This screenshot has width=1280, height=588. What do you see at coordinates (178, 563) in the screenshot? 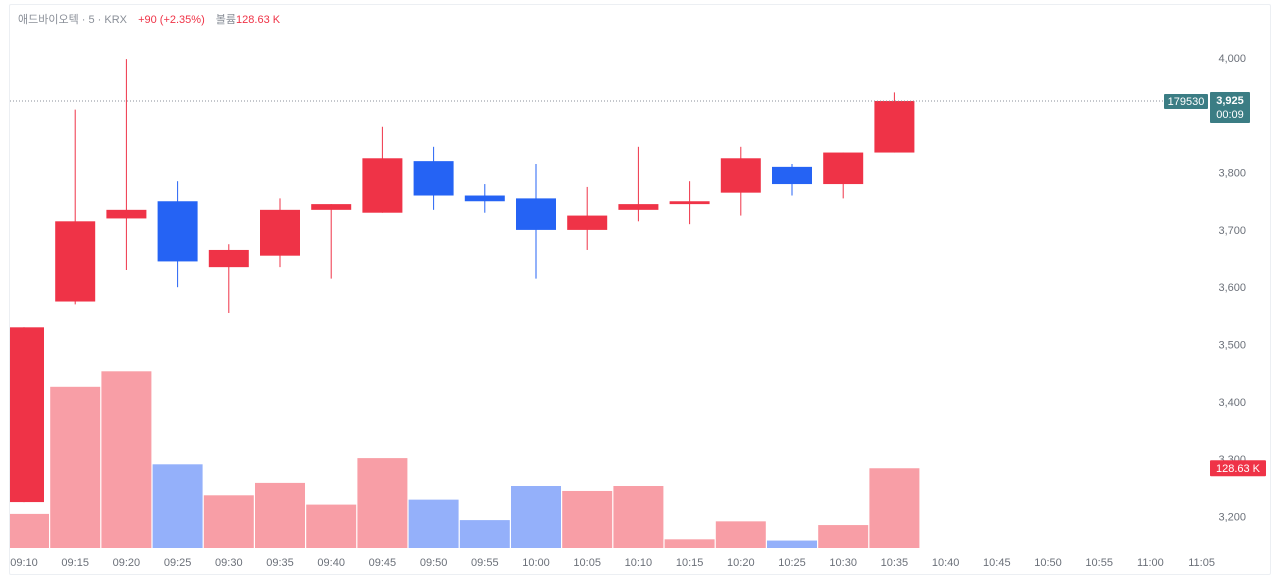
I see `x-tick-label: 09:25` at bounding box center [178, 563].